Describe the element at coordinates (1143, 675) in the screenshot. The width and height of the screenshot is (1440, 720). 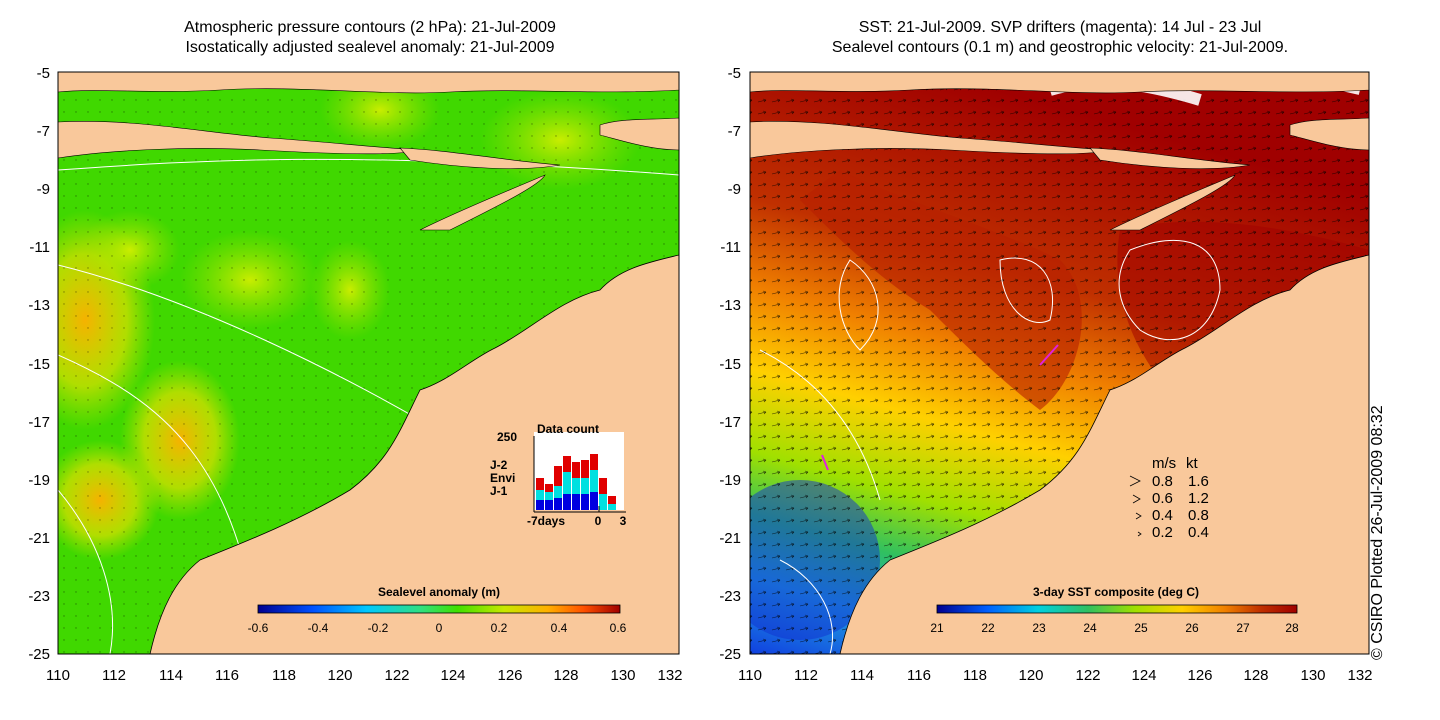
I see `x-tick-label: 124` at that location.